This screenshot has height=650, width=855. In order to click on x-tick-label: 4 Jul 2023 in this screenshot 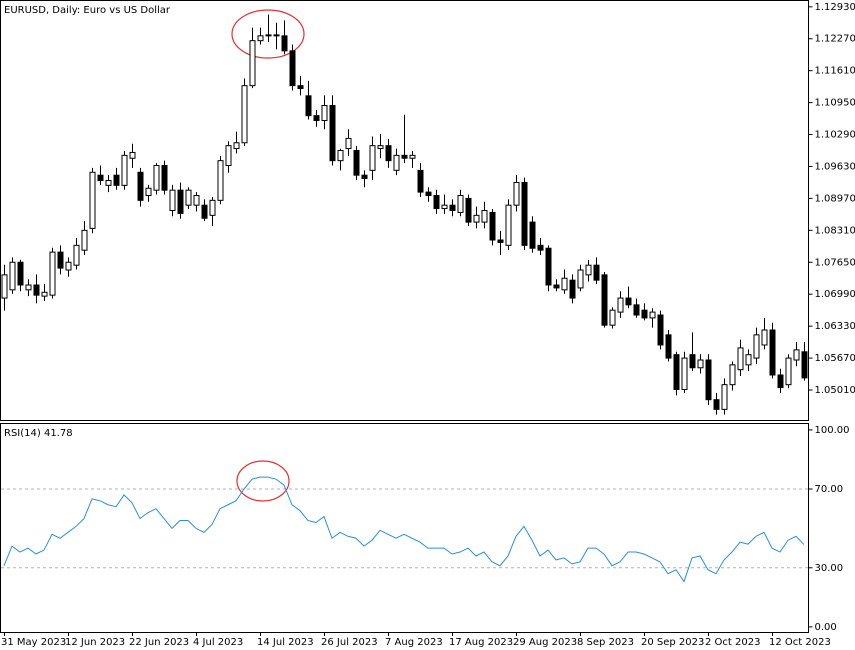, I will do `click(218, 642)`.